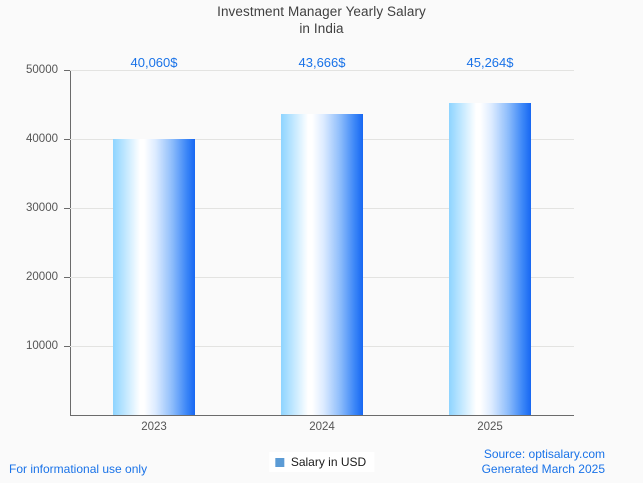 This screenshot has width=643, height=483. Describe the element at coordinates (42, 70) in the screenshot. I see `y-axis-tick-label: 50000` at that location.